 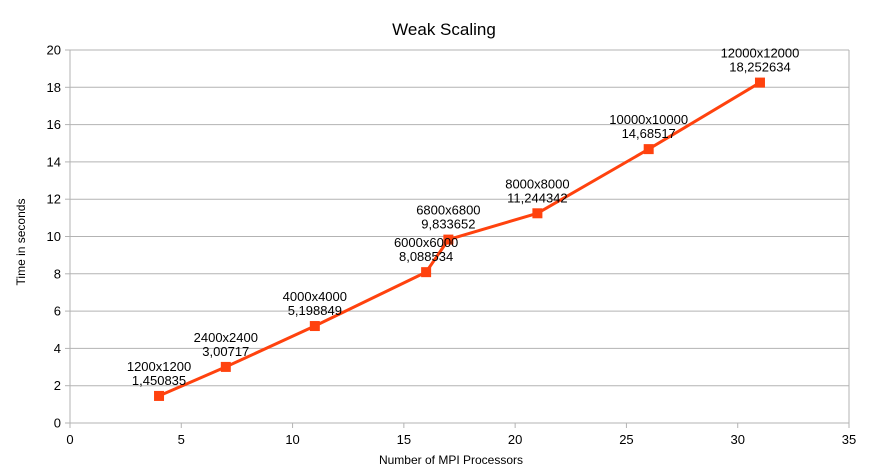 I want to click on x-tick-label: 35, so click(x=849, y=439).